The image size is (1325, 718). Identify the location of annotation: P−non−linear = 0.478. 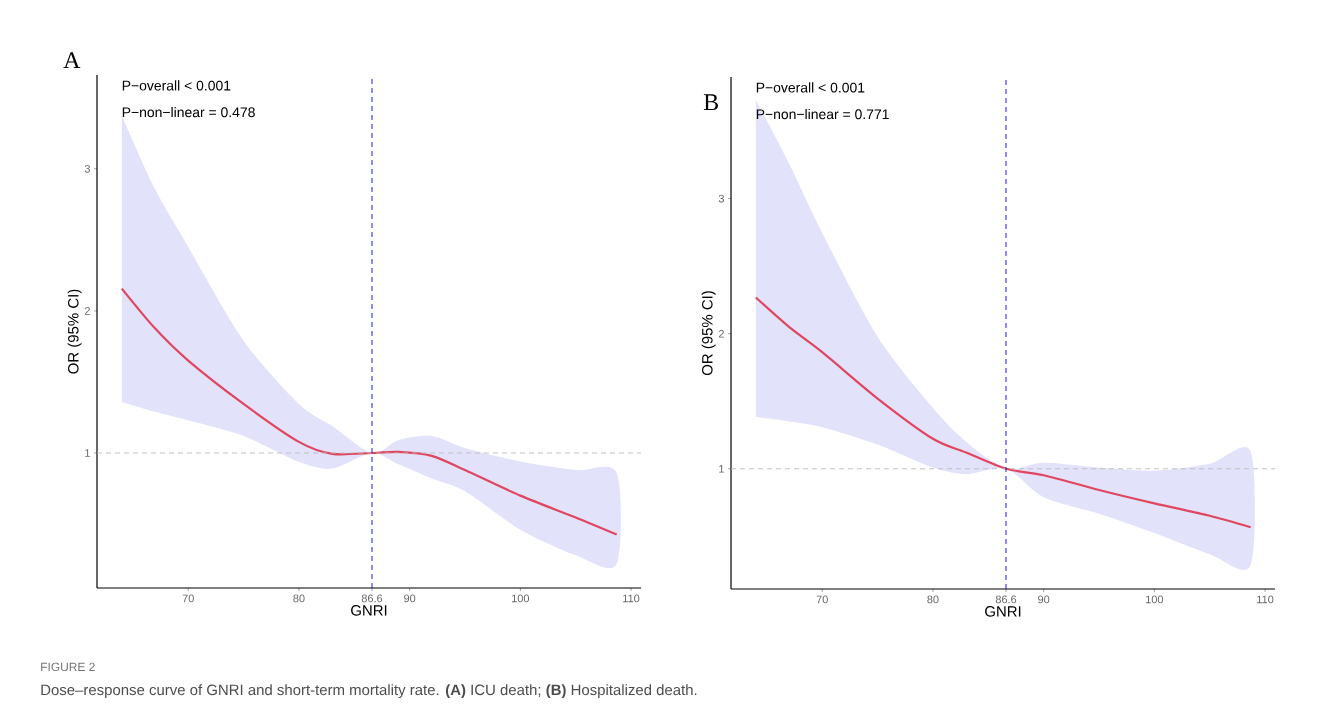
(188, 112).